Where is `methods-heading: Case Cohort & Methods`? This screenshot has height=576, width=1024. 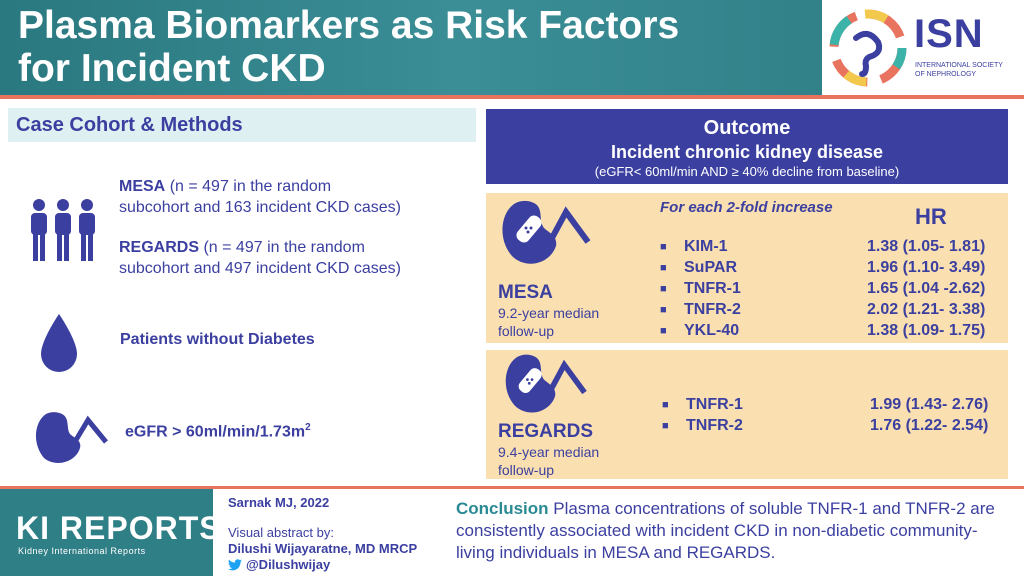
methods-heading: Case Cohort & Methods is located at coordinates (129, 125).